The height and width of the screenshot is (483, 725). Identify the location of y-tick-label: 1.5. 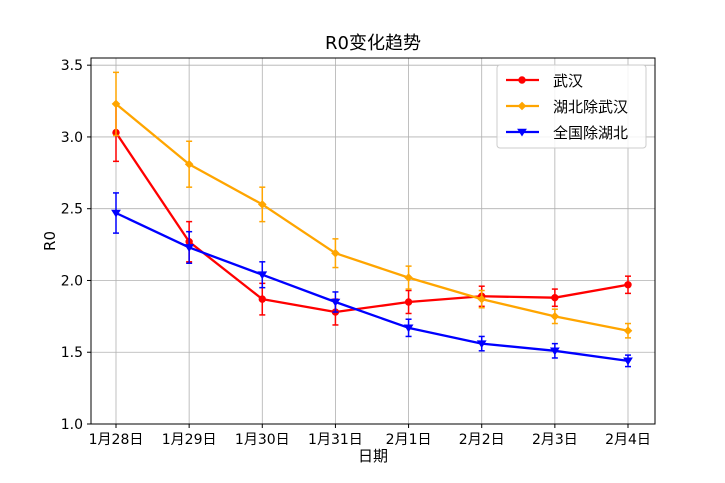
(72, 353).